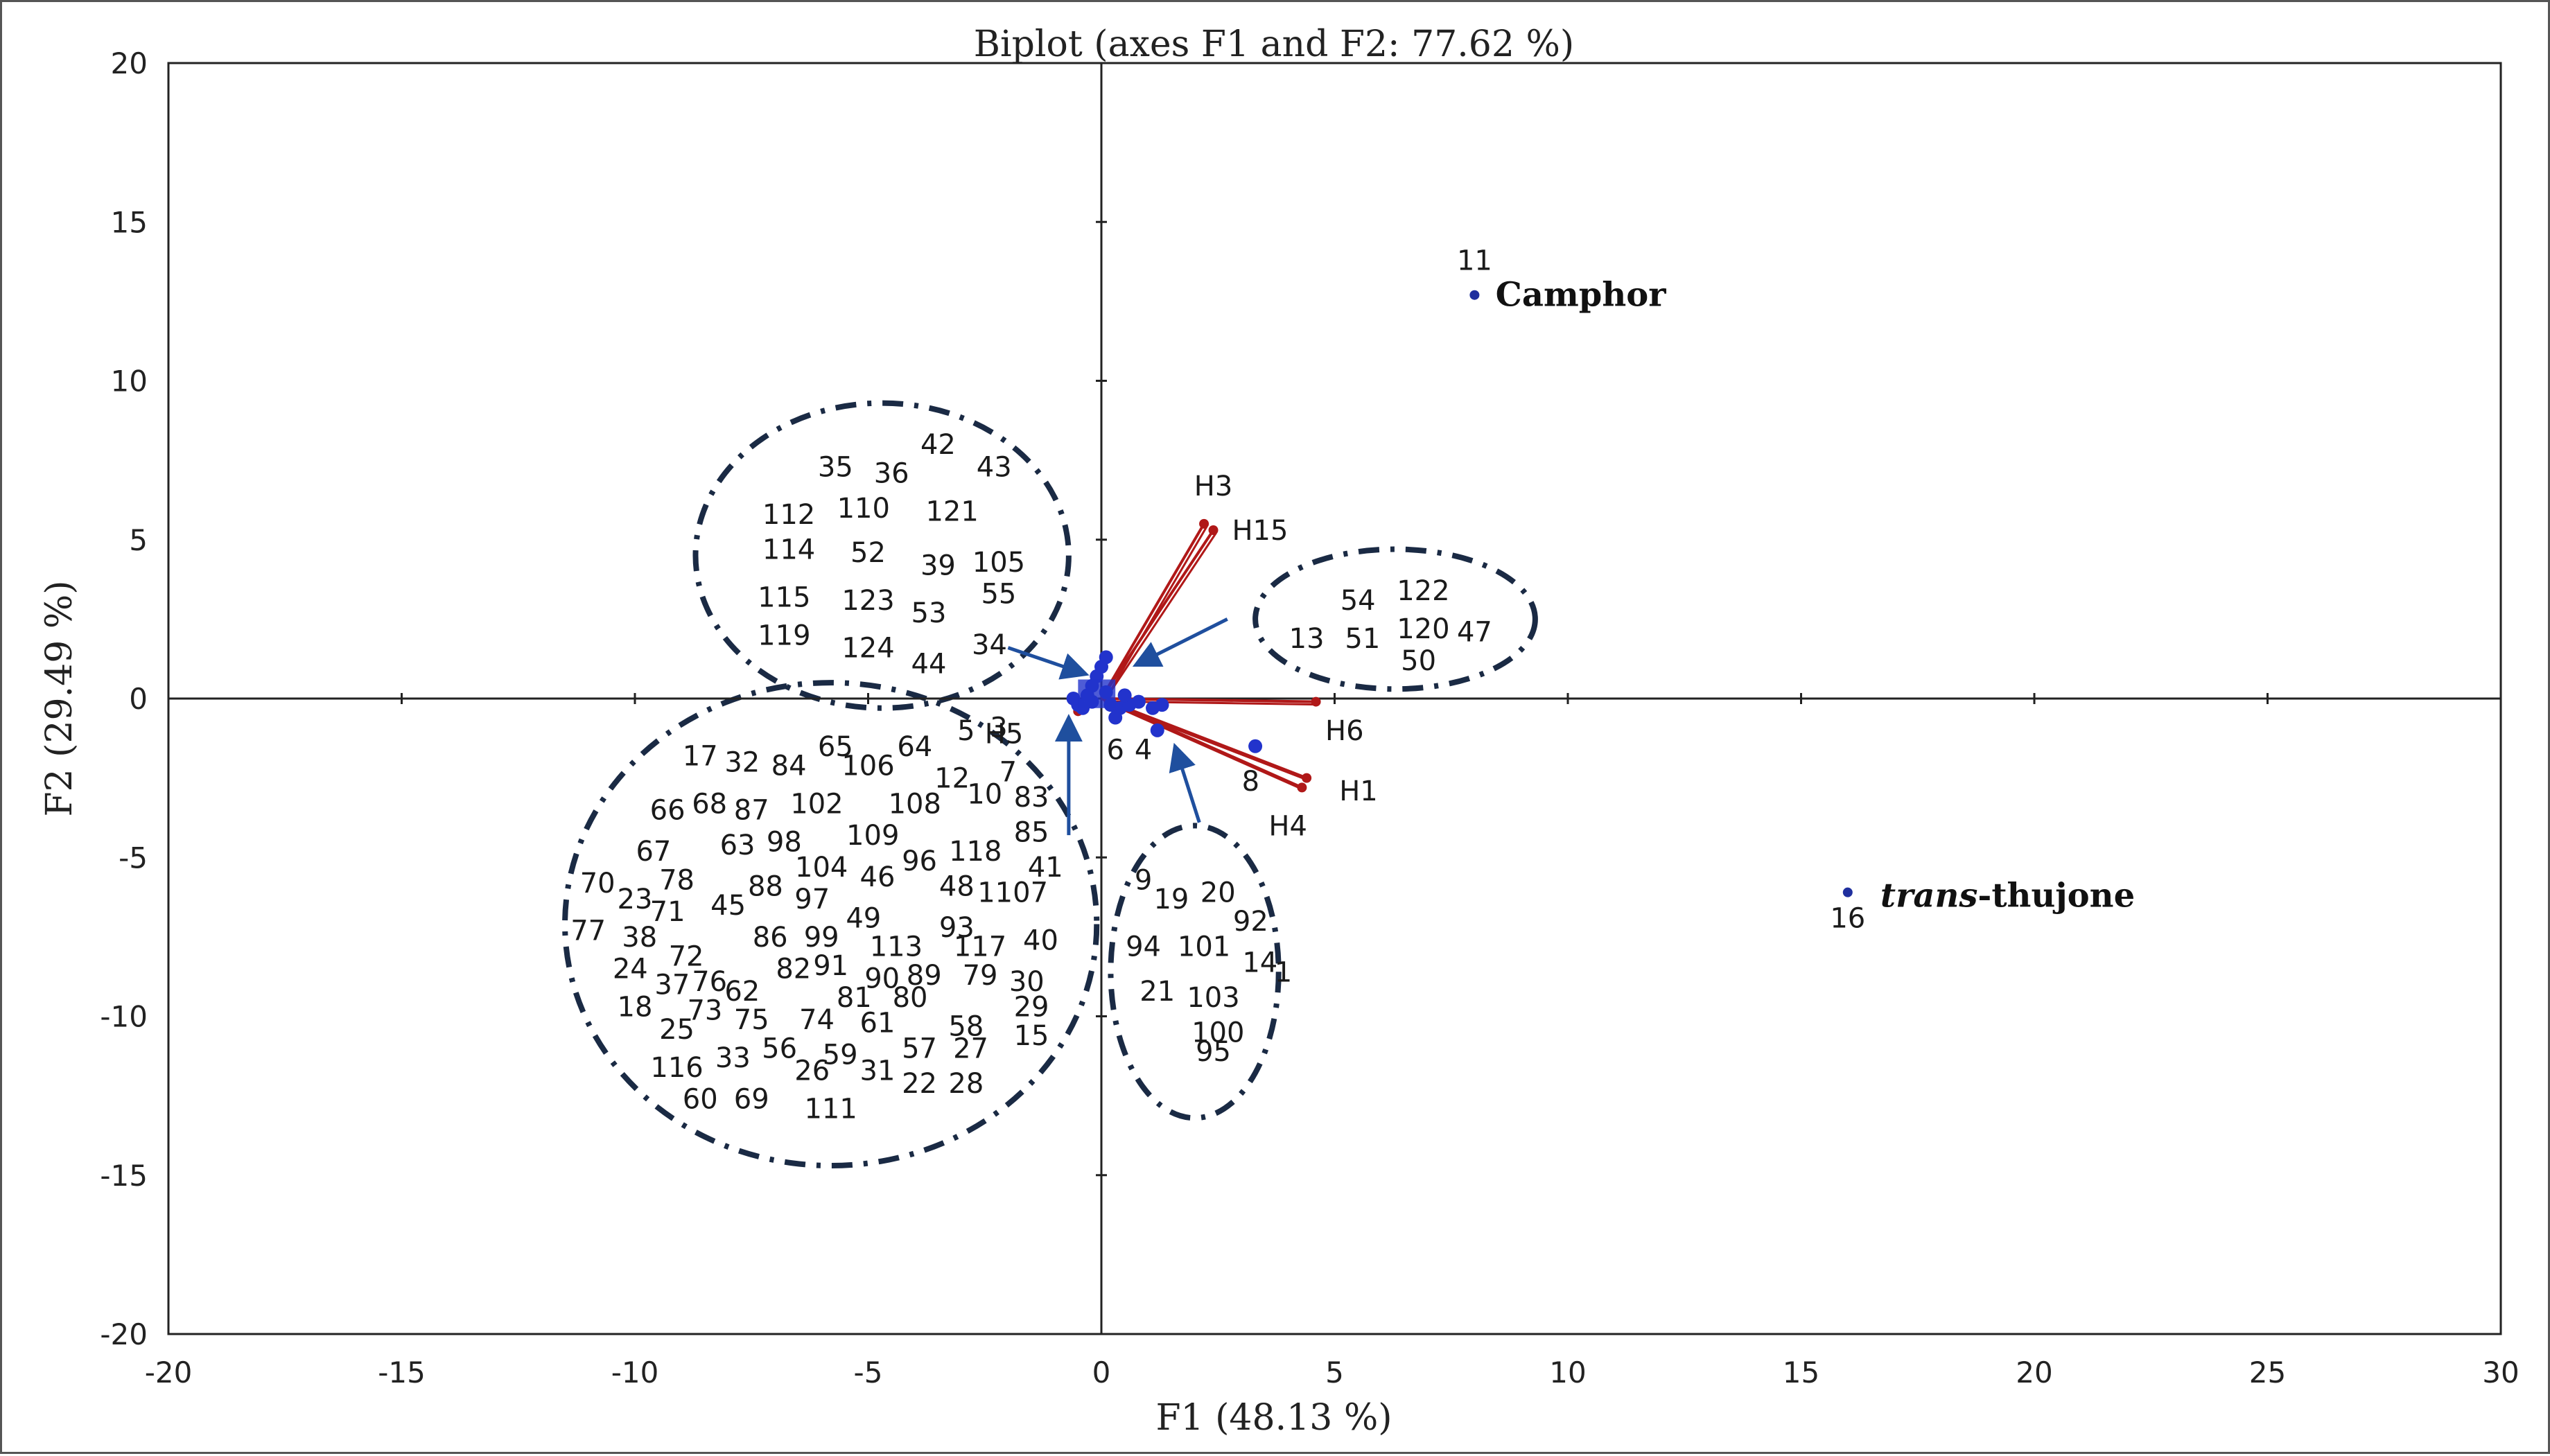  Describe the element at coordinates (738, 845) in the screenshot. I see `observation-label: 63` at that location.